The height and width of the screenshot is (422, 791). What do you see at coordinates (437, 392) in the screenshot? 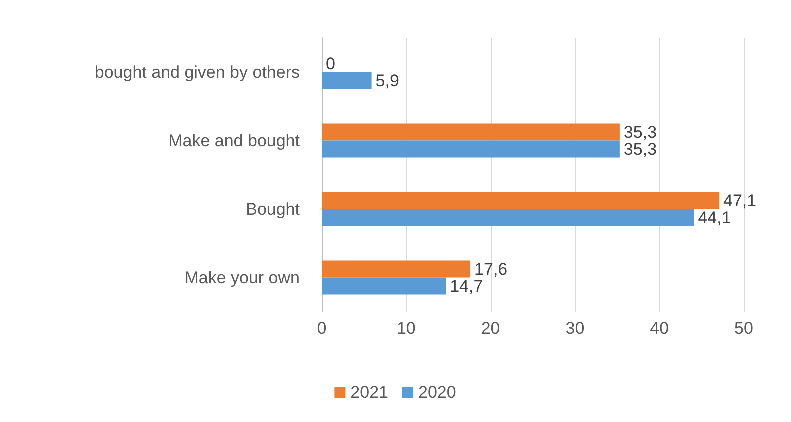
I see `legend-label: 2020` at bounding box center [437, 392].